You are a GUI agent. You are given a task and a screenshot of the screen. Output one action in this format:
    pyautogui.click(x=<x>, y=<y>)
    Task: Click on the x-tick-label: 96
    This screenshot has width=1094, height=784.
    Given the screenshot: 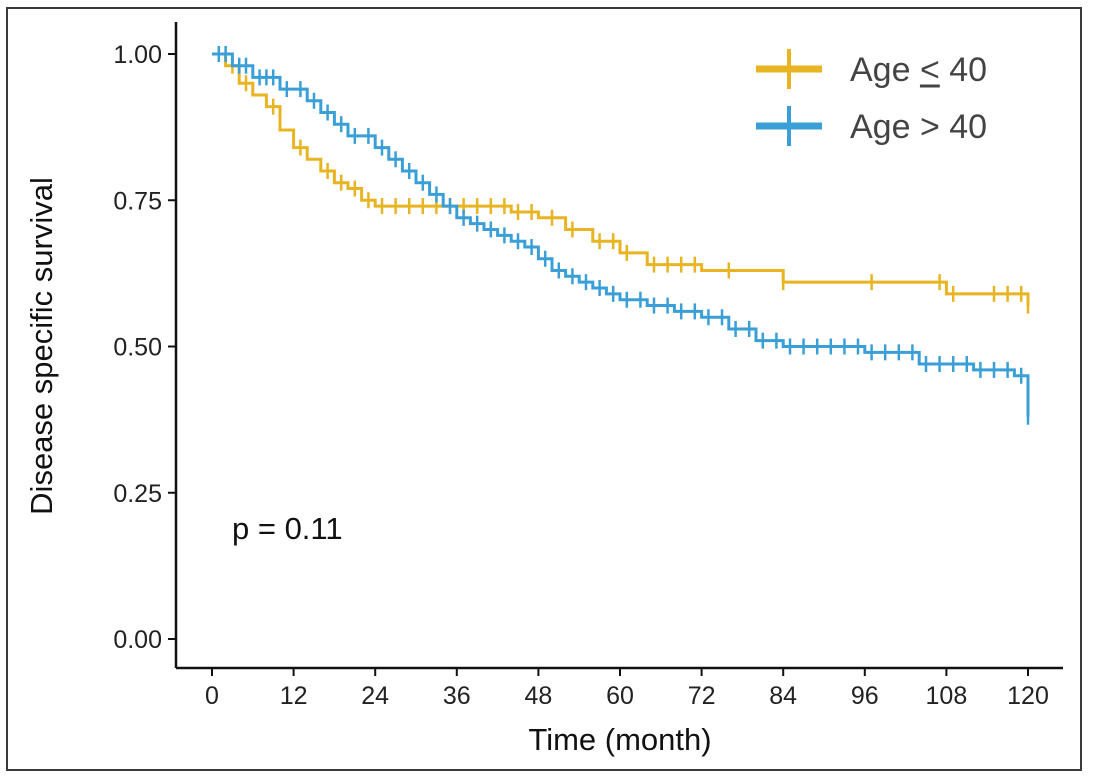 What is the action you would take?
    pyautogui.click(x=865, y=696)
    